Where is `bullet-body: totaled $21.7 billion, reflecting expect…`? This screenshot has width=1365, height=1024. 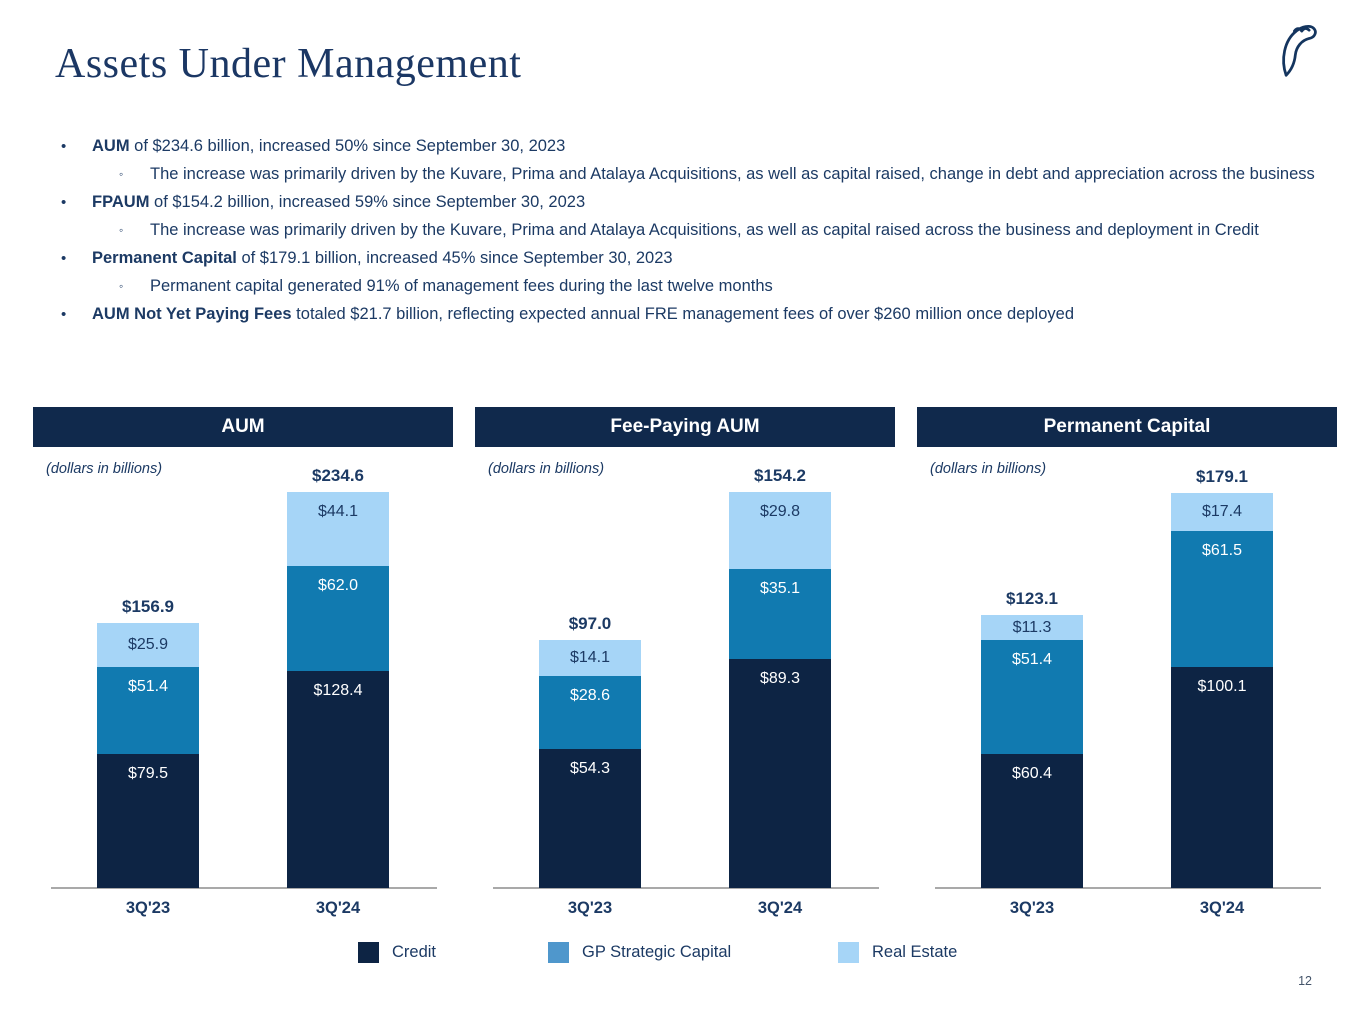 bullet-body: totaled $21.7 billion, reflecting expect… is located at coordinates (683, 314).